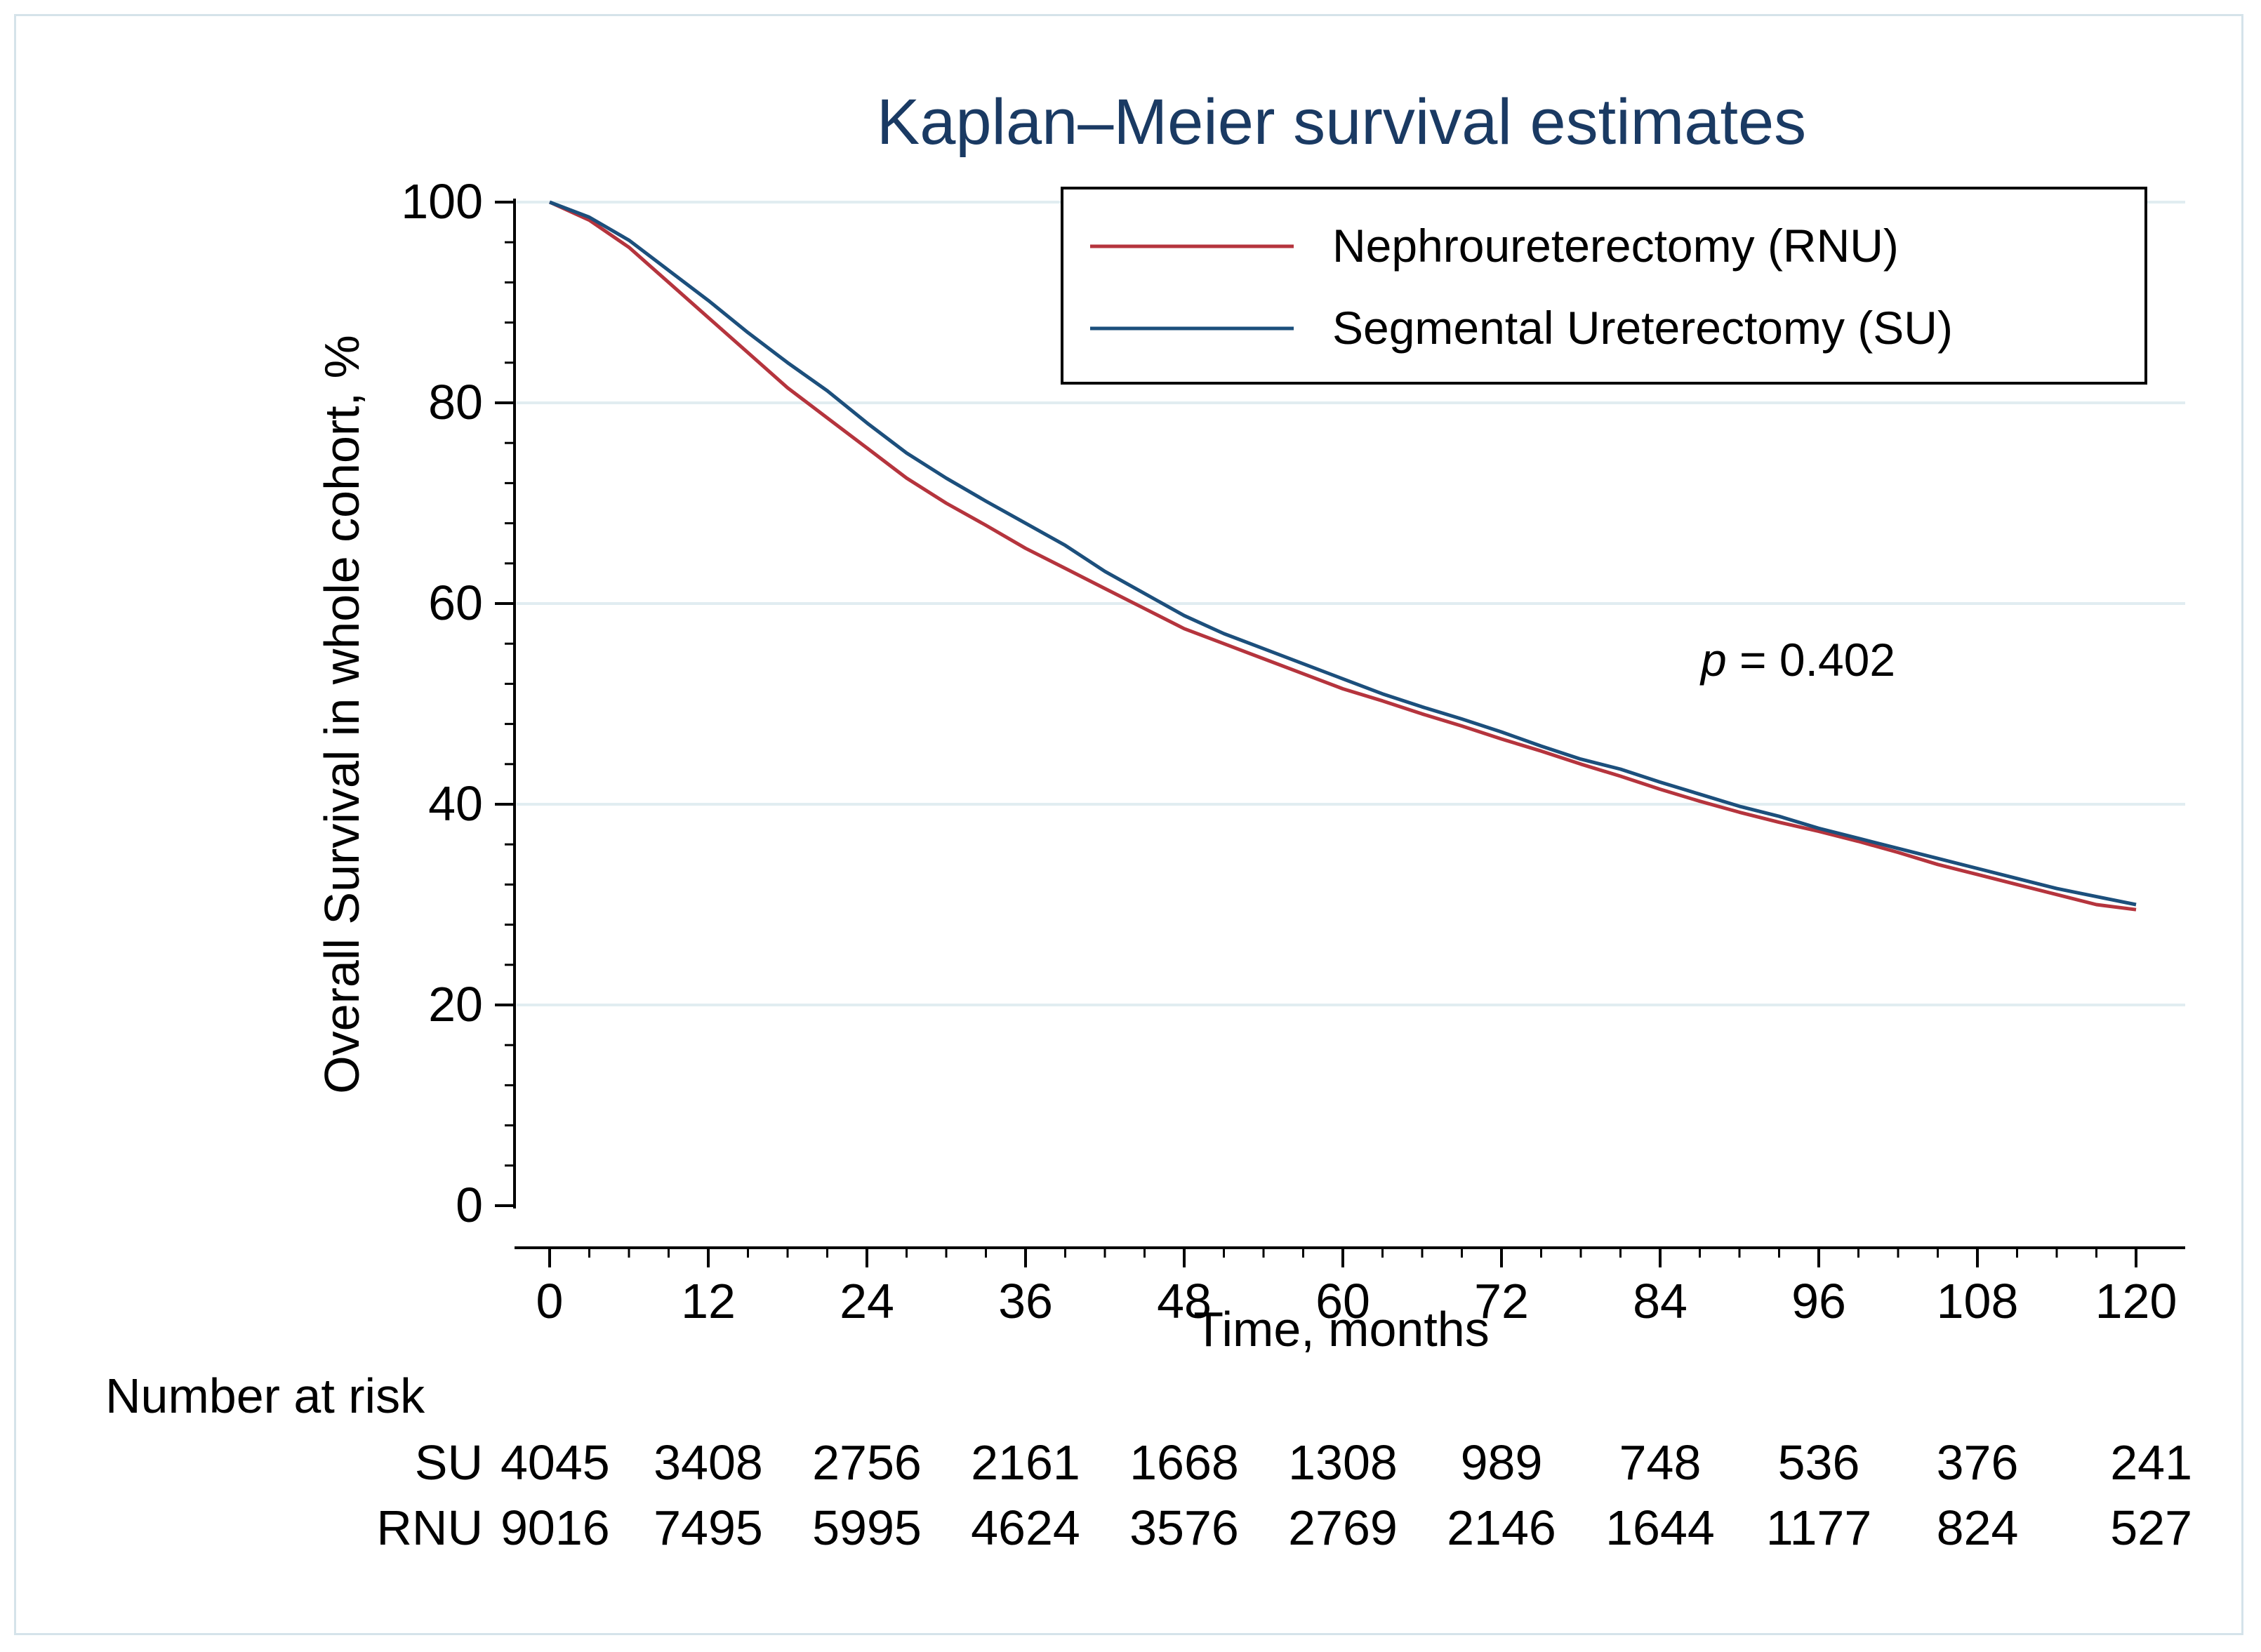  I want to click on risk-value: 5995, so click(867, 1528).